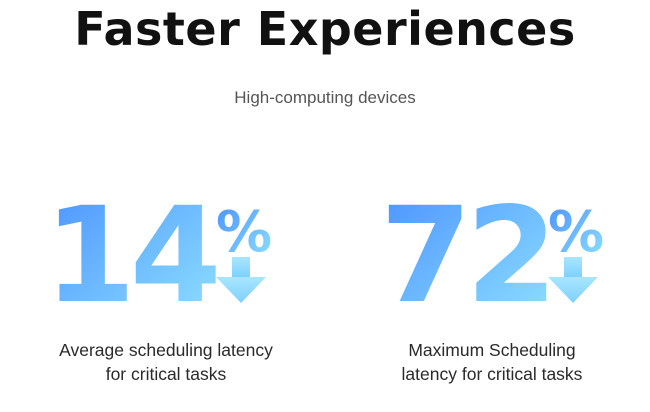  Describe the element at coordinates (166, 350) in the screenshot. I see `caption-line: Average scheduling latency` at that location.